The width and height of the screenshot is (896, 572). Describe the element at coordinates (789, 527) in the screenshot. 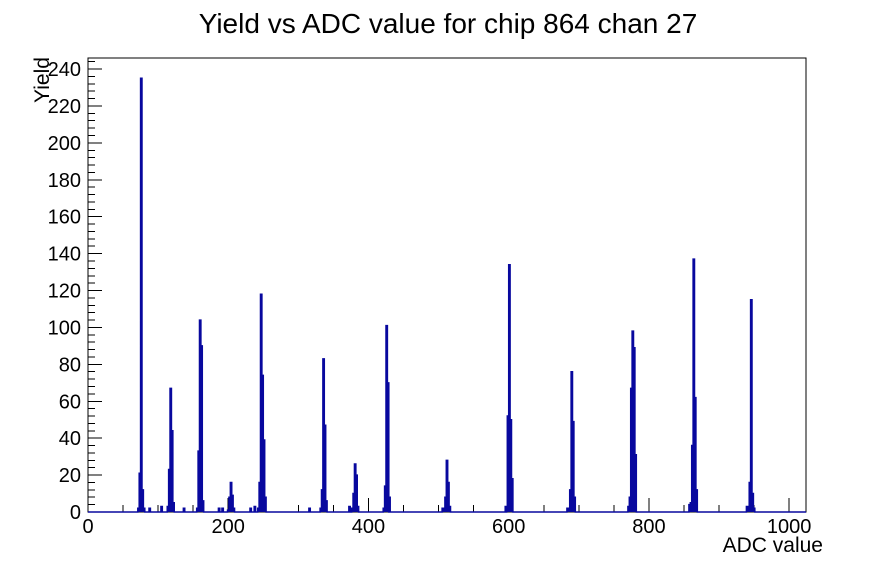

I see `x-tick-label: 1000` at that location.